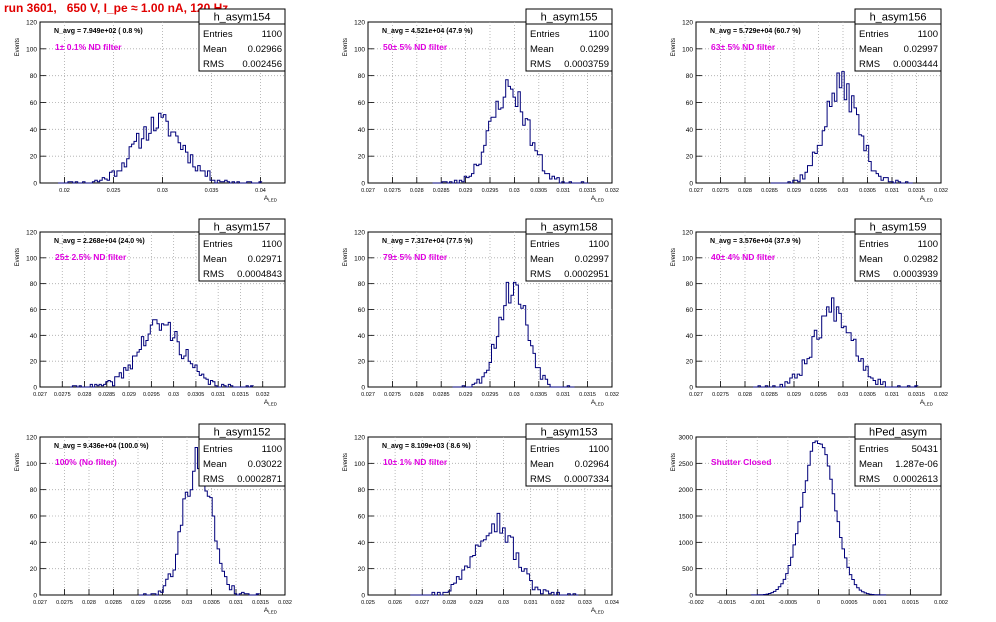  Describe the element at coordinates (395, 603) in the screenshot. I see `x-tick-label: 0.026` at that location.